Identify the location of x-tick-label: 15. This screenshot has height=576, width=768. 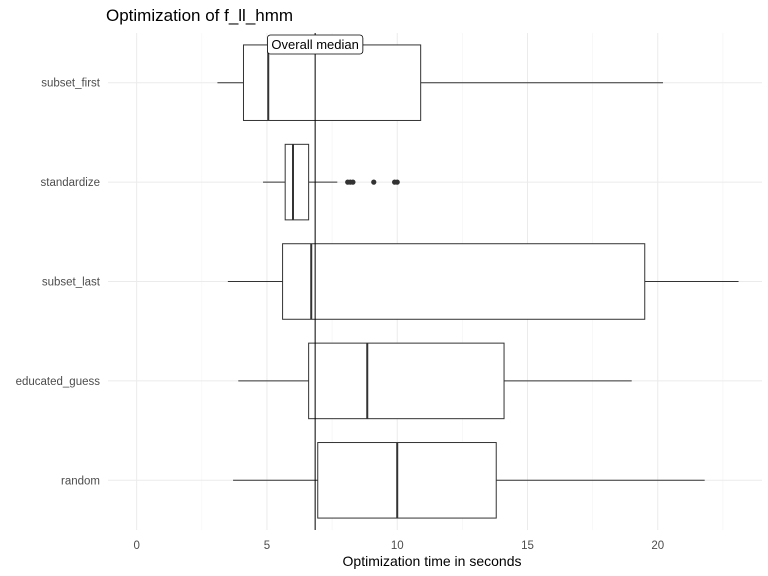
(527, 546).